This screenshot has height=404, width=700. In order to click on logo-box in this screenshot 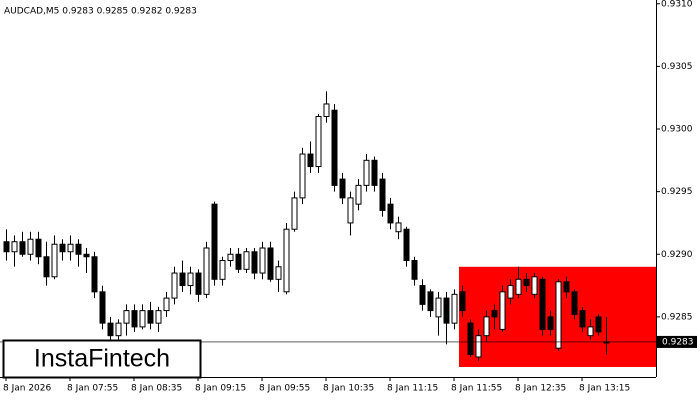, I will do `click(102, 359)`.